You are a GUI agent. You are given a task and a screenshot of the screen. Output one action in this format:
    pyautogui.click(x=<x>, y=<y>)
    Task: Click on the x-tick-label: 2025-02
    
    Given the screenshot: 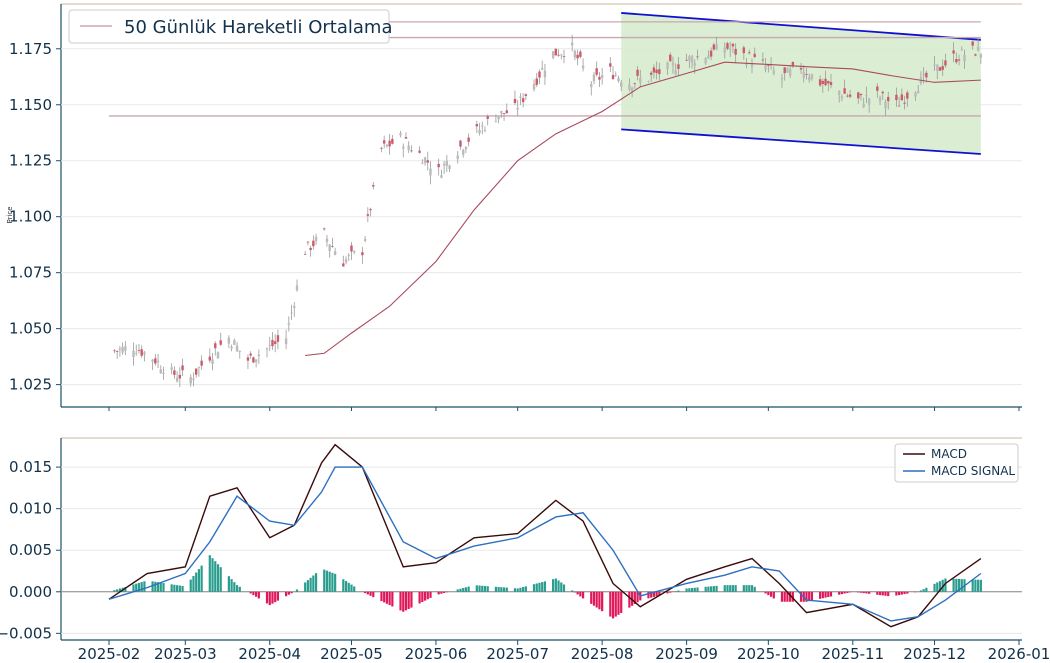 What is the action you would take?
    pyautogui.click(x=109, y=654)
    